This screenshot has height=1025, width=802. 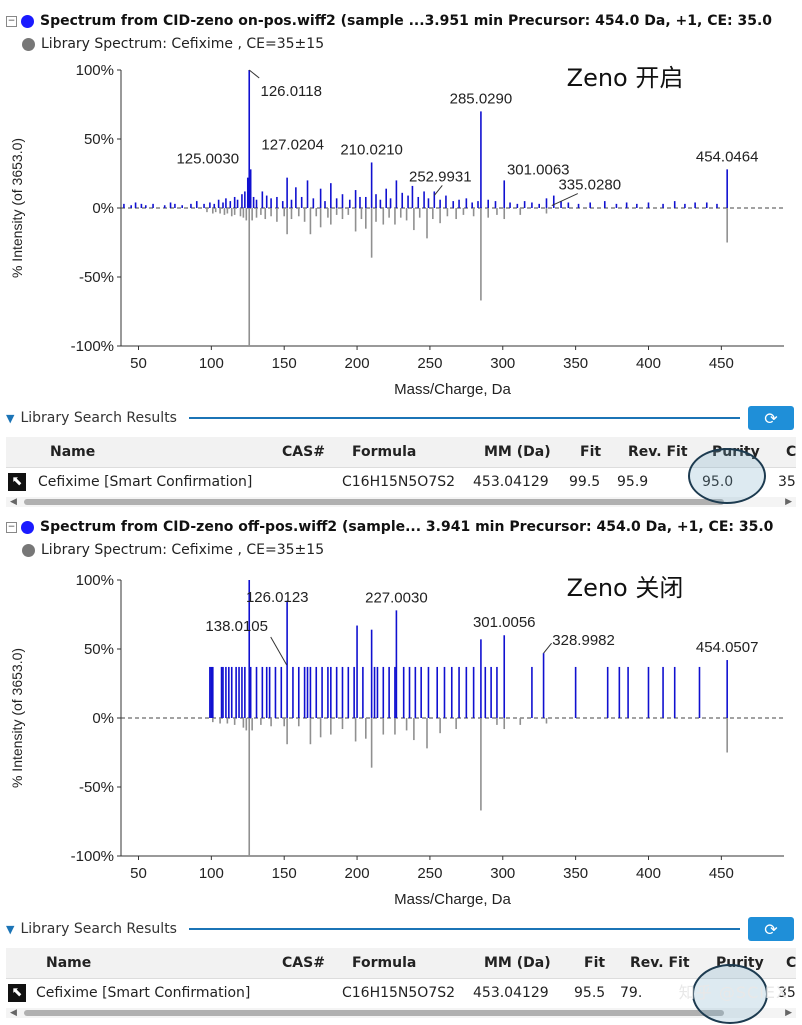 I want to click on x-tick-label: 100, so click(x=211, y=363).